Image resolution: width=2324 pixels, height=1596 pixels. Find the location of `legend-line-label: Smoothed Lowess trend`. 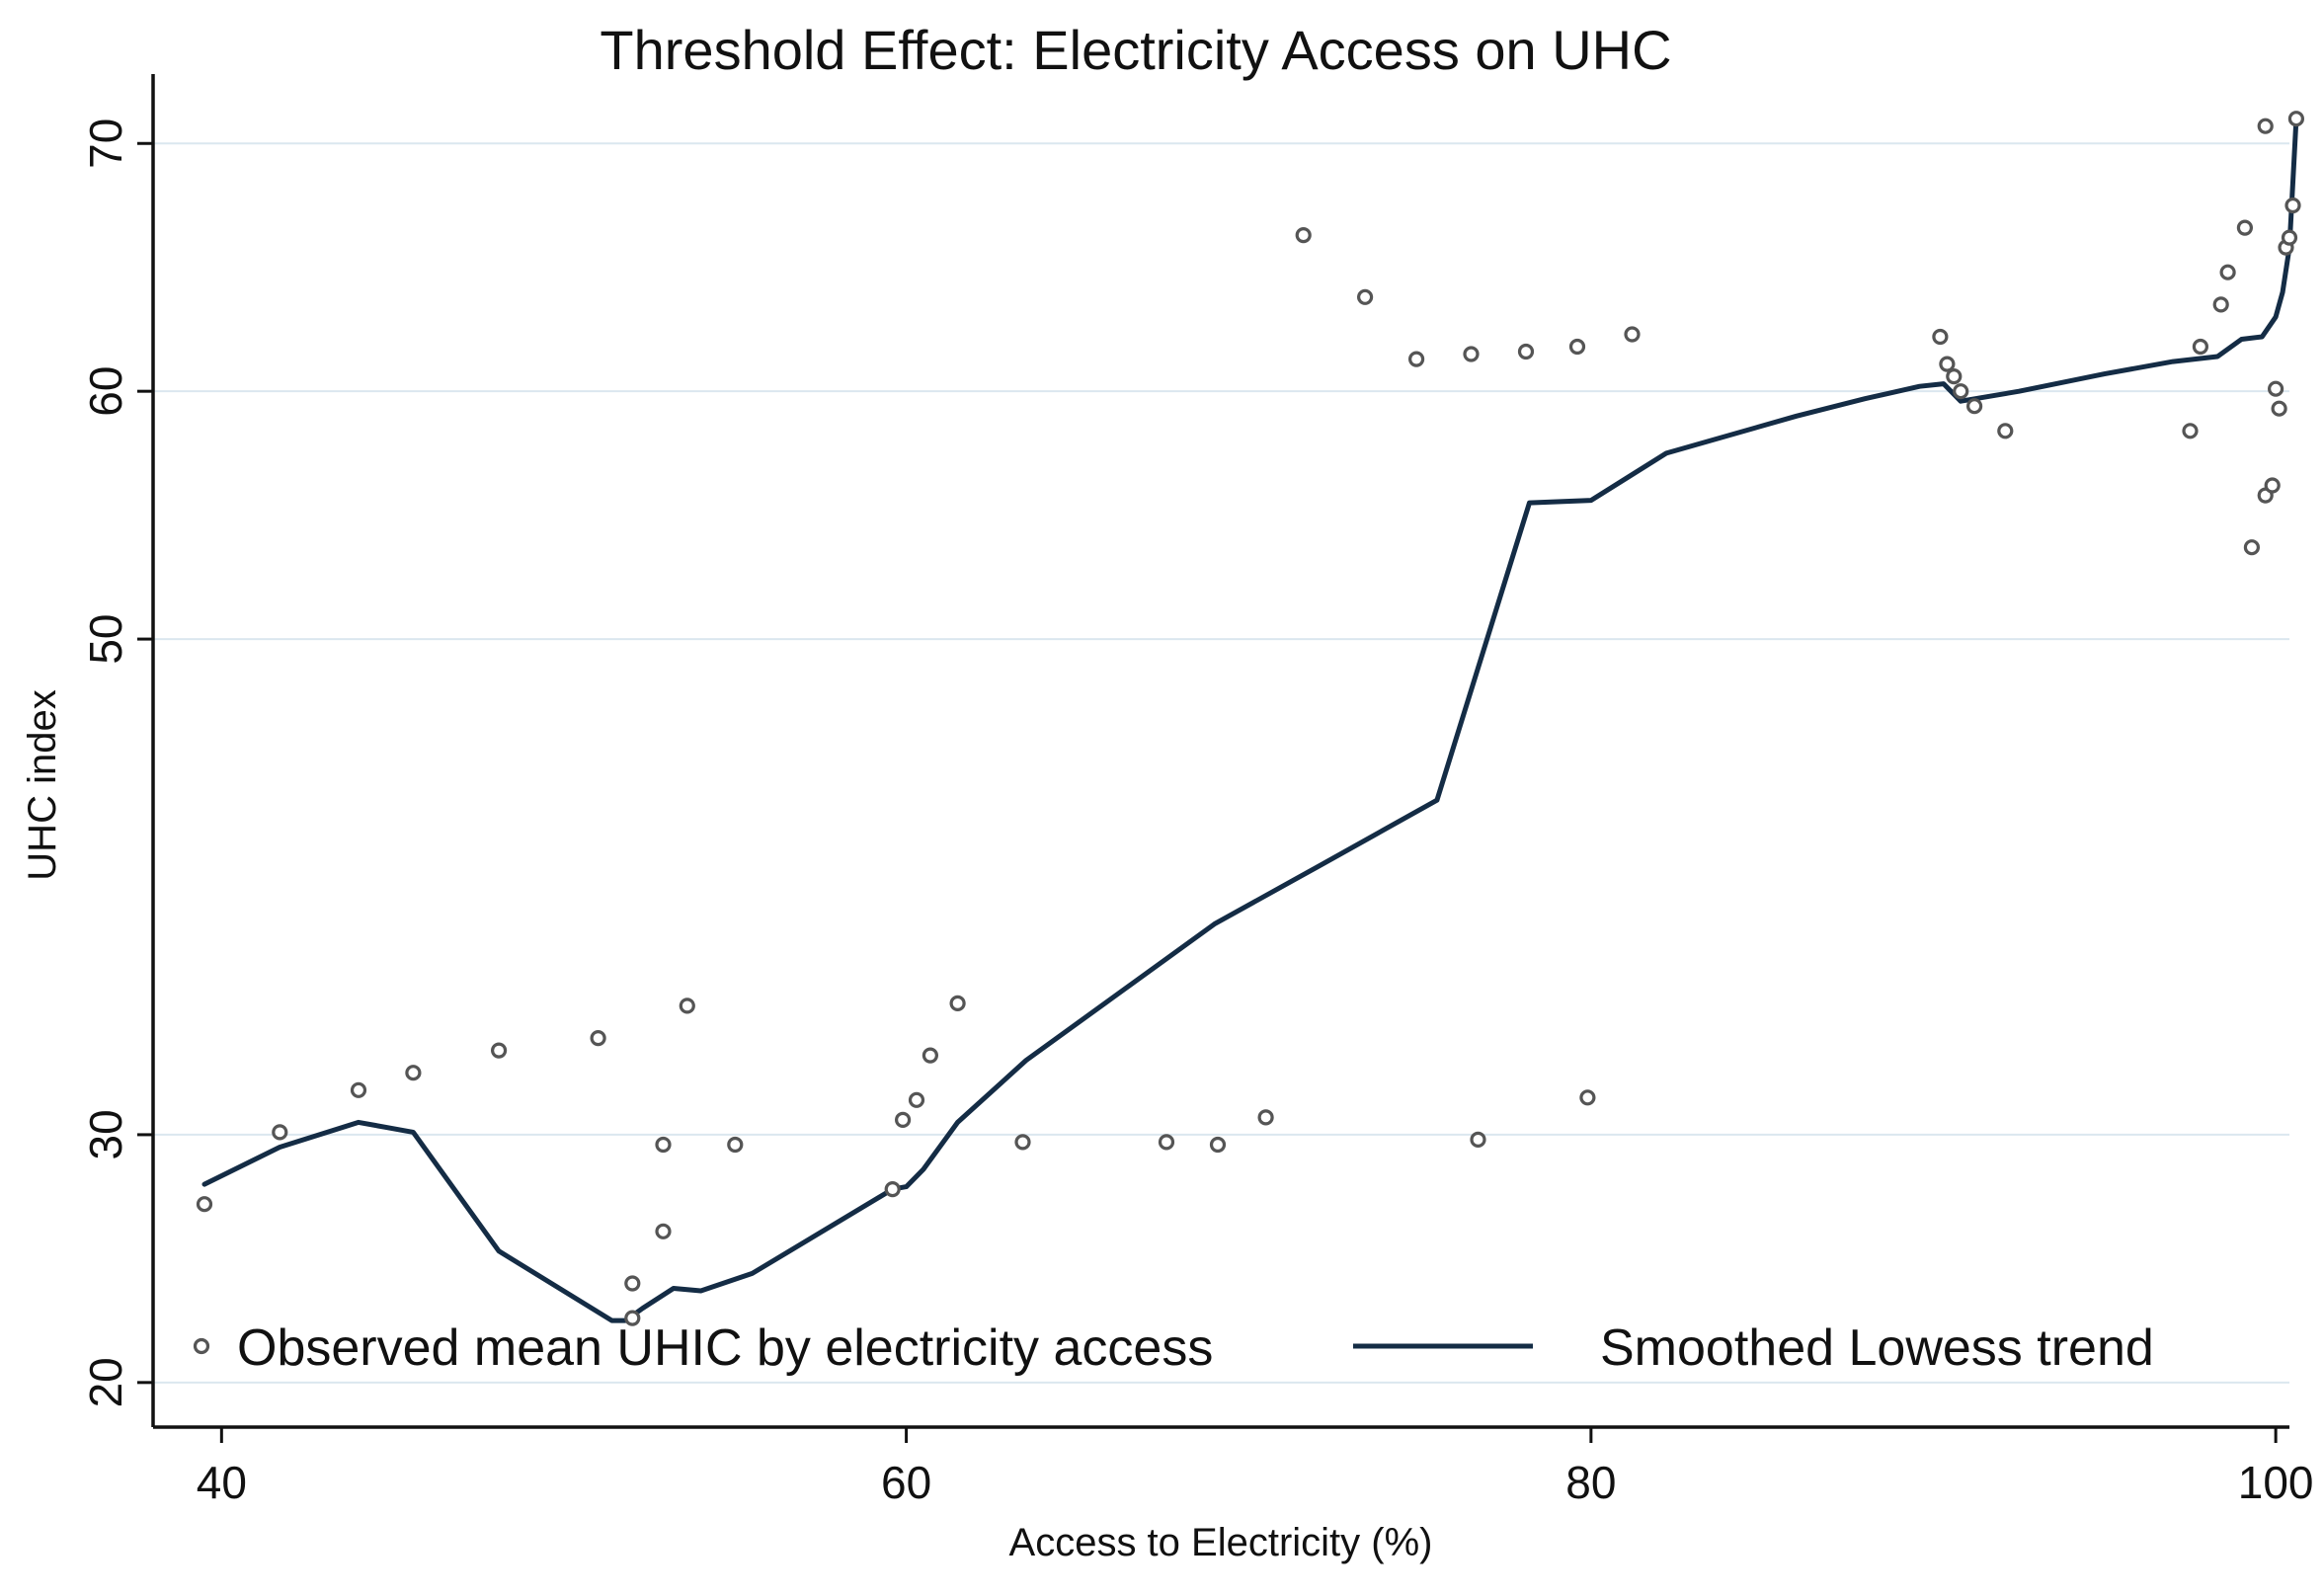

legend-line-label: Smoothed Lowess trend is located at coordinates (1877, 1348).